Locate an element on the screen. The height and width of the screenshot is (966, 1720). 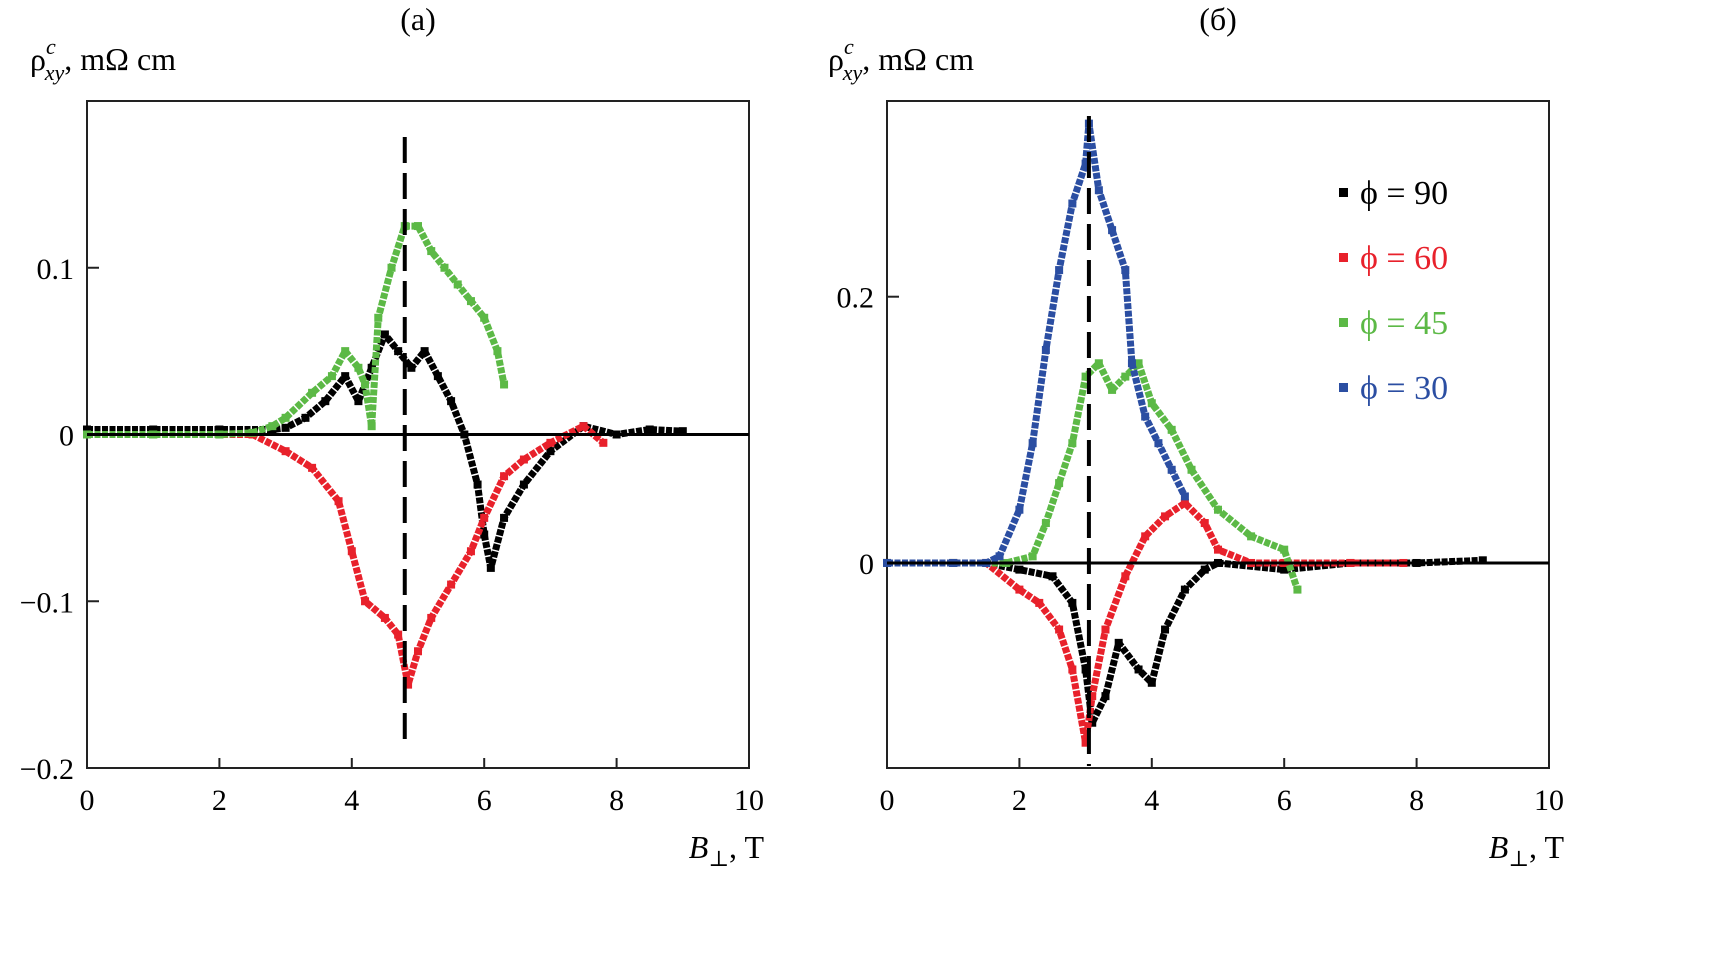
y-tick-label: 0.1 is located at coordinates (56, 269).